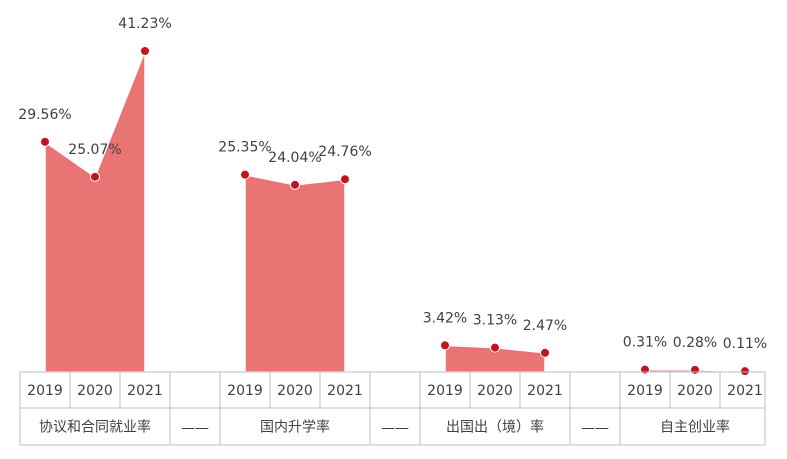  What do you see at coordinates (294, 158) in the screenshot?
I see `data-label: 24.04%` at bounding box center [294, 158].